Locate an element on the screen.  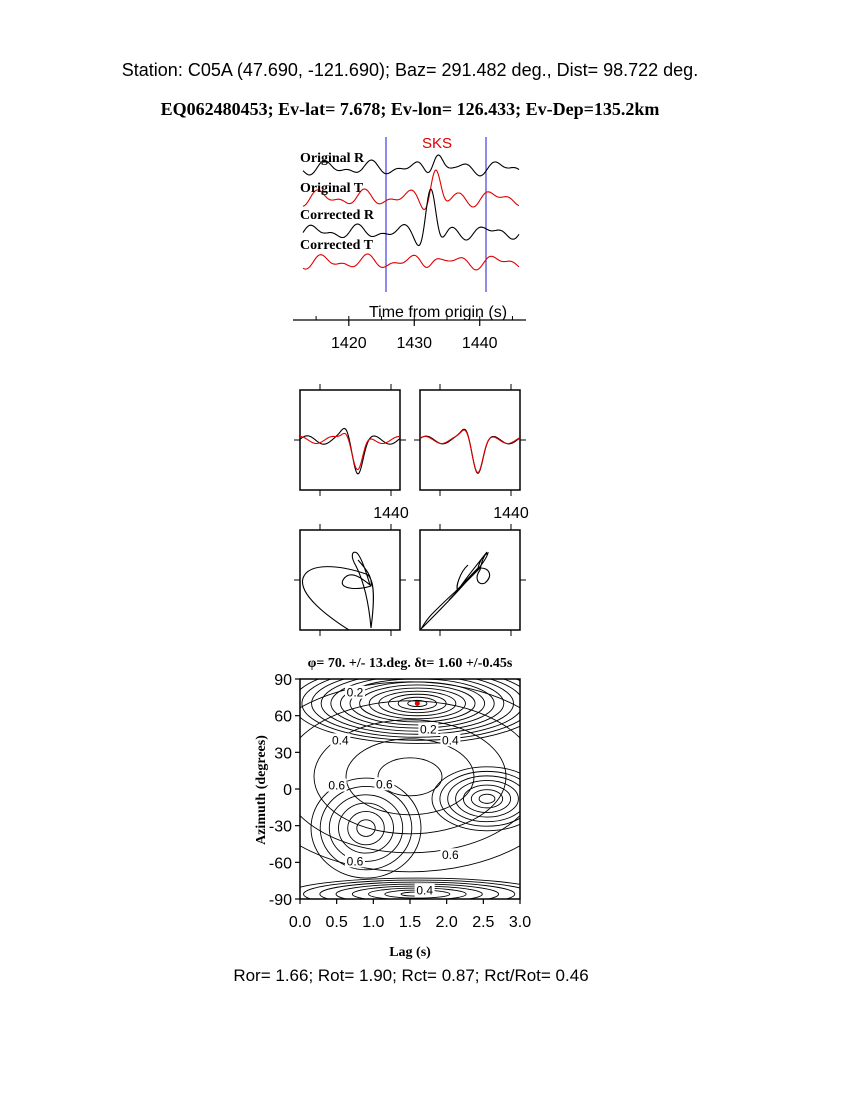
particle-motion-ticks is located at coordinates (410, 580).